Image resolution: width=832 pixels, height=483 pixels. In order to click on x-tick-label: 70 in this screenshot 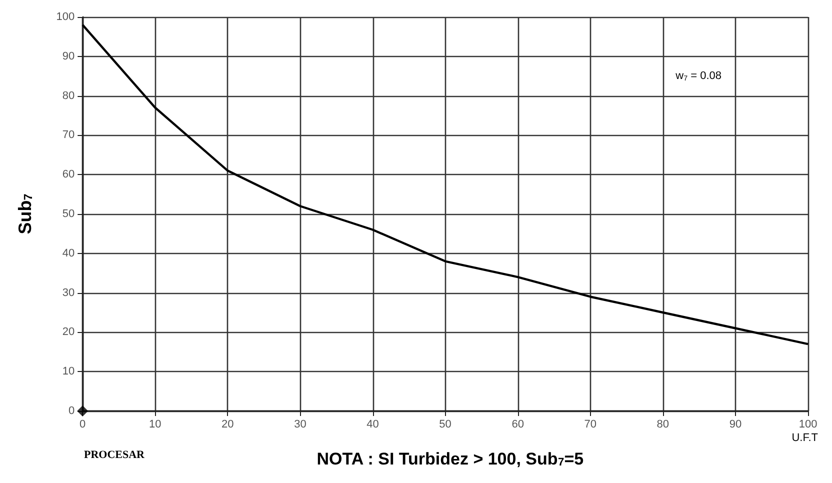, I will do `click(590, 424)`.